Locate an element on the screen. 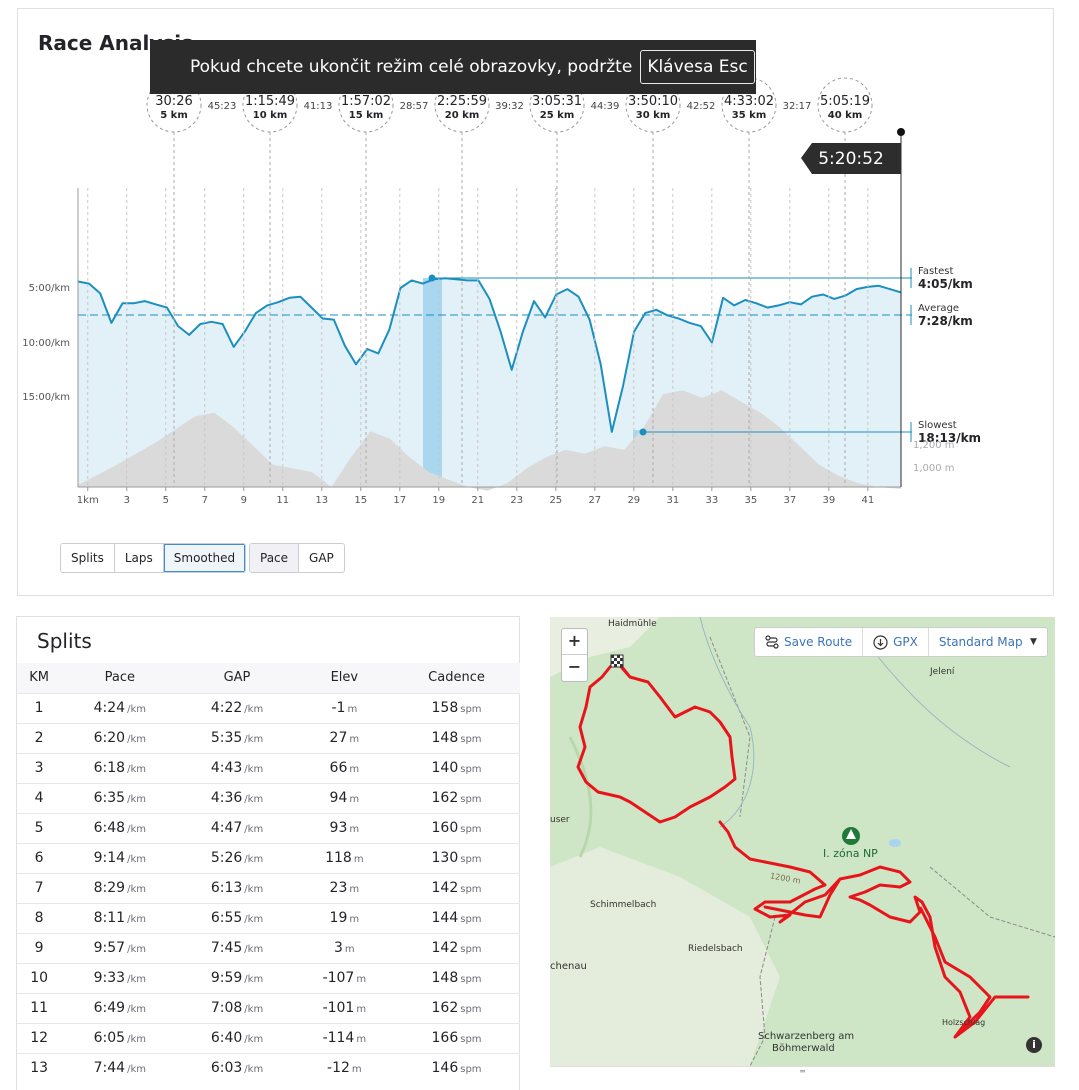  cadence-cell: 148 spm is located at coordinates (456, 977).